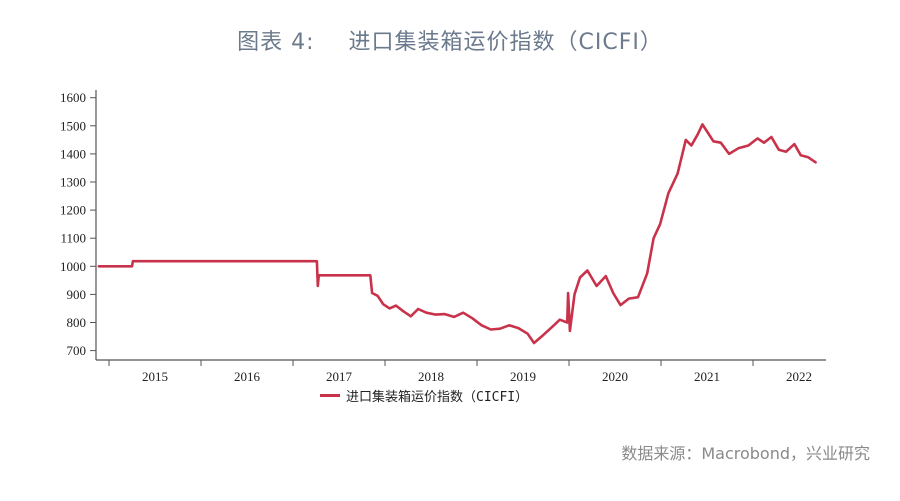 The width and height of the screenshot is (900, 501). I want to click on y-tick-label: 900, so click(77, 294).